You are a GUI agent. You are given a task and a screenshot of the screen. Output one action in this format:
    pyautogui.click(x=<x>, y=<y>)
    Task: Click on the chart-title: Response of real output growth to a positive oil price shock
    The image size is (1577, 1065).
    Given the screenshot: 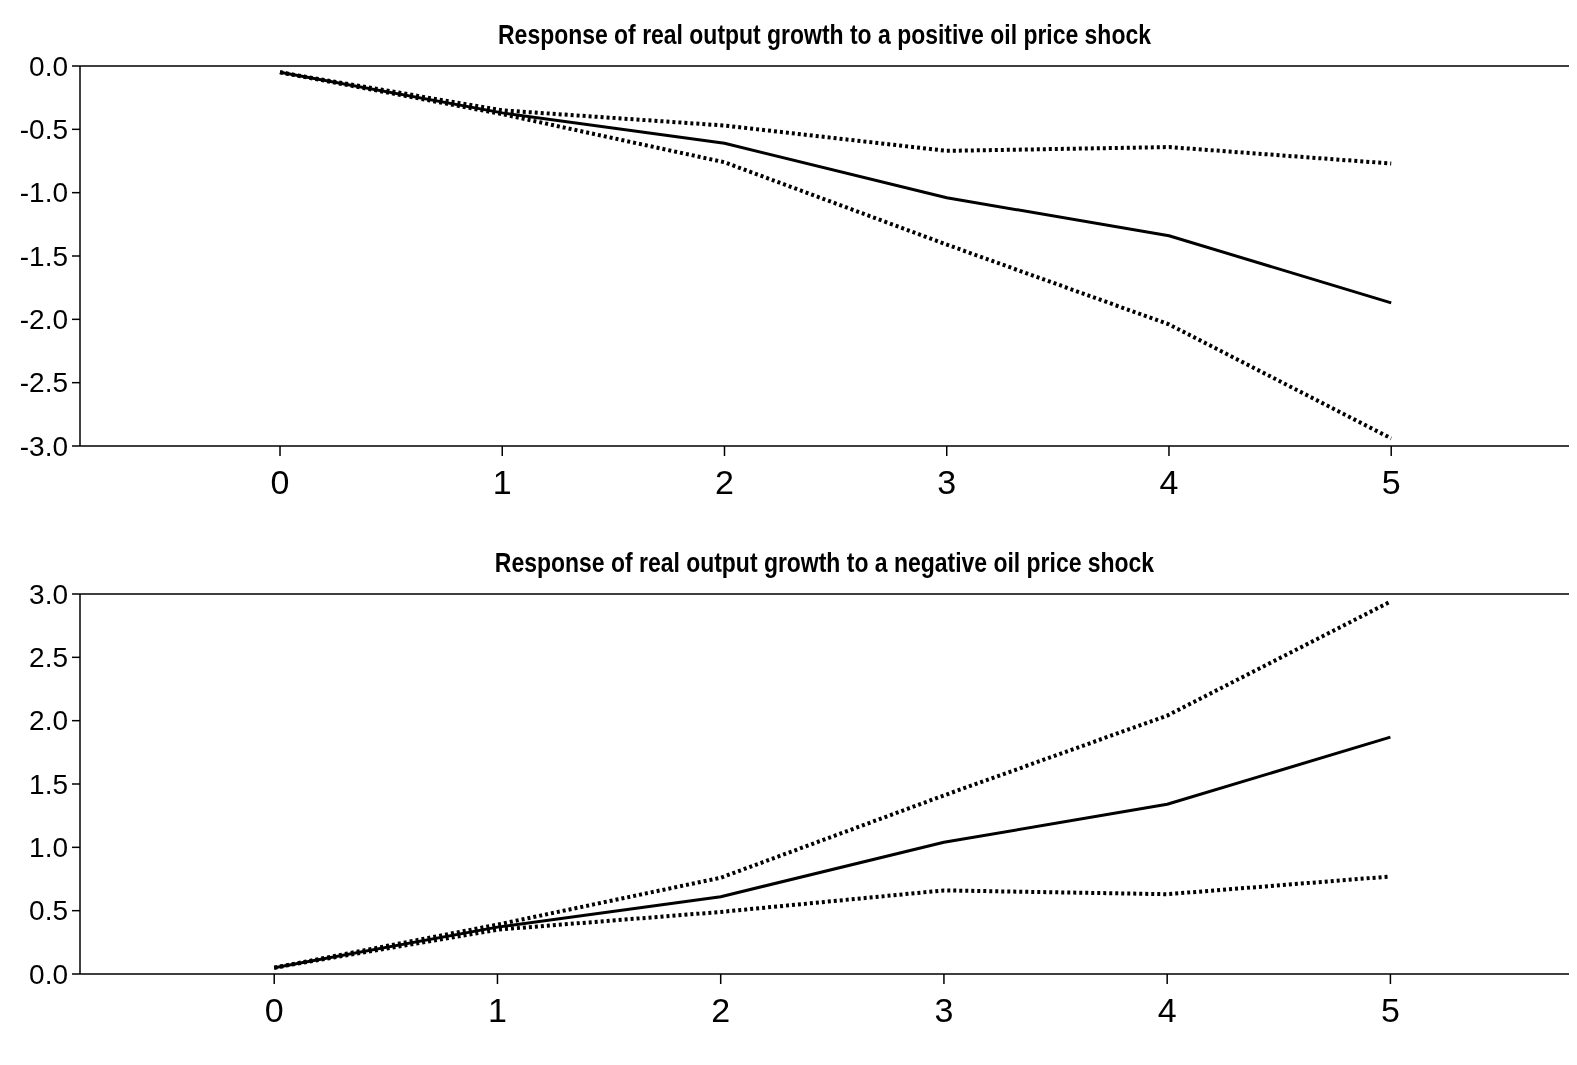 What is the action you would take?
    pyautogui.click(x=825, y=34)
    